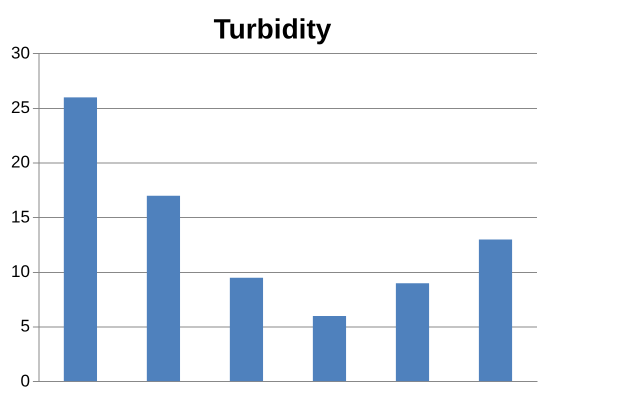 This screenshot has height=419, width=625. What do you see at coordinates (25, 326) in the screenshot?
I see `y-tick-label: 5` at bounding box center [25, 326].